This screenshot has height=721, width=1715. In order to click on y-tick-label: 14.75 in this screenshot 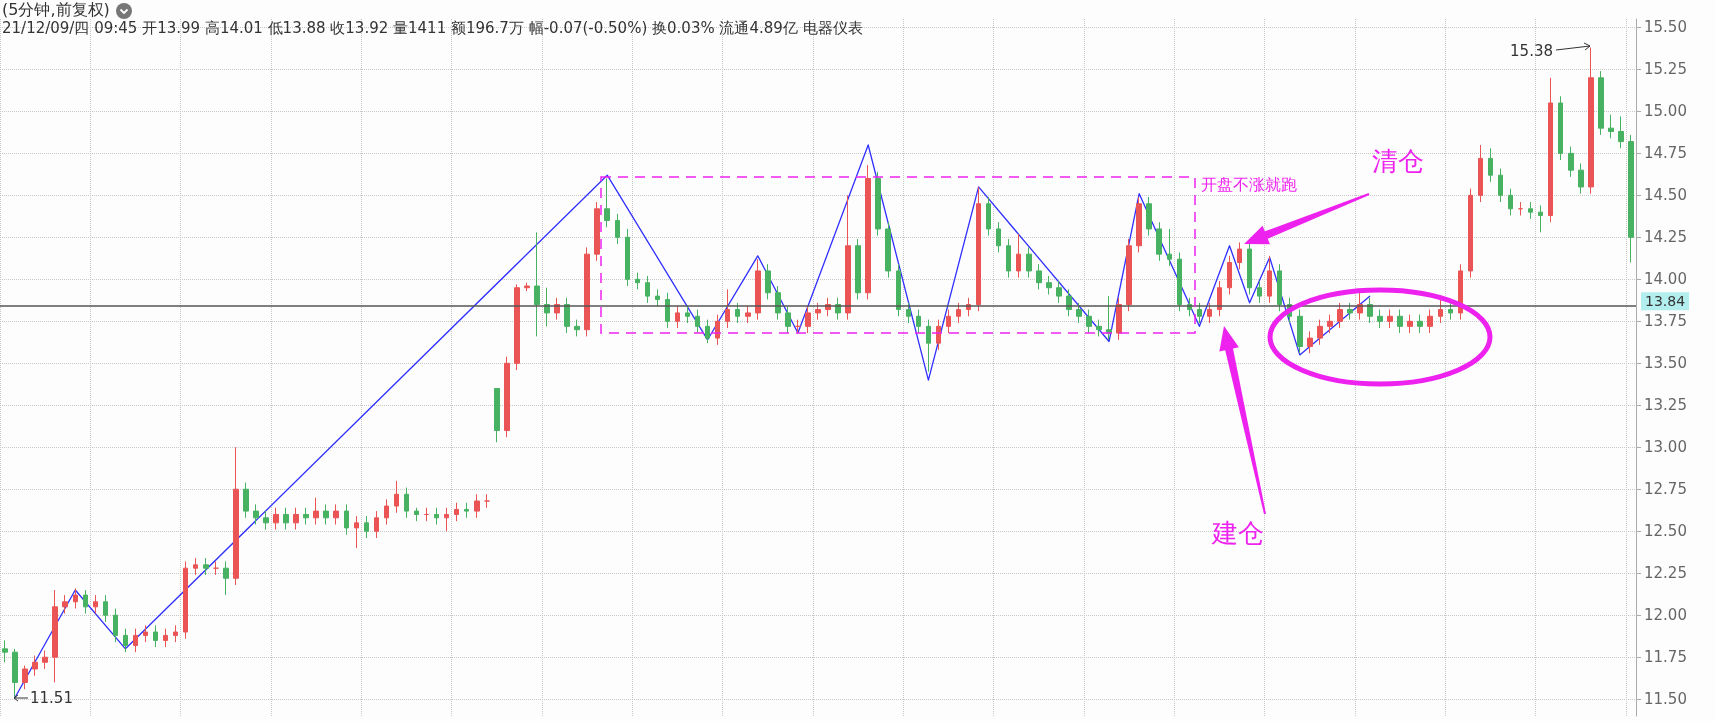, I will do `click(1665, 153)`.